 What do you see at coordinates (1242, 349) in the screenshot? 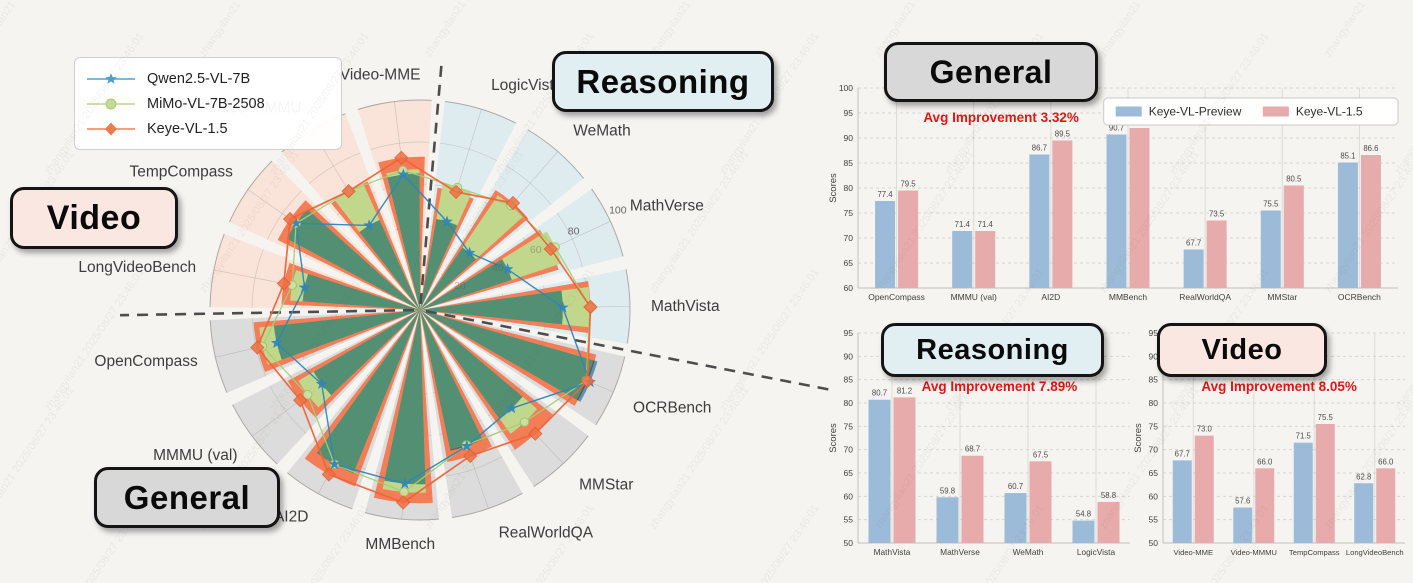
I see `chart-title-text: Video` at bounding box center [1242, 349].